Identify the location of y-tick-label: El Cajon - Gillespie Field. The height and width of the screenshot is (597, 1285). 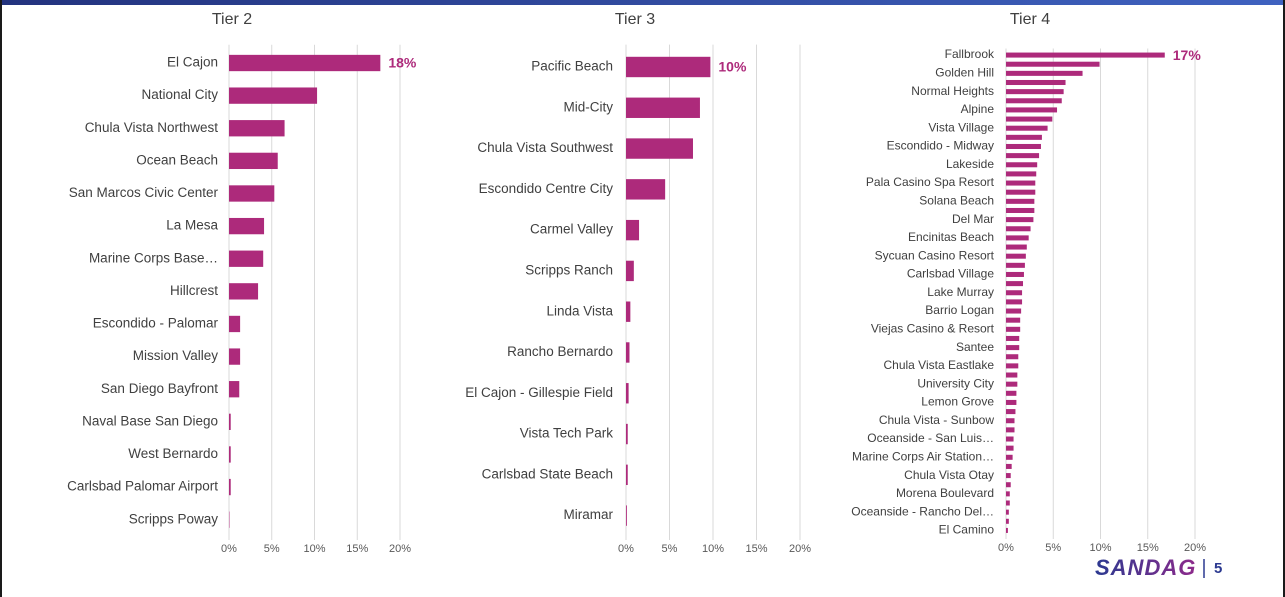
(539, 392).